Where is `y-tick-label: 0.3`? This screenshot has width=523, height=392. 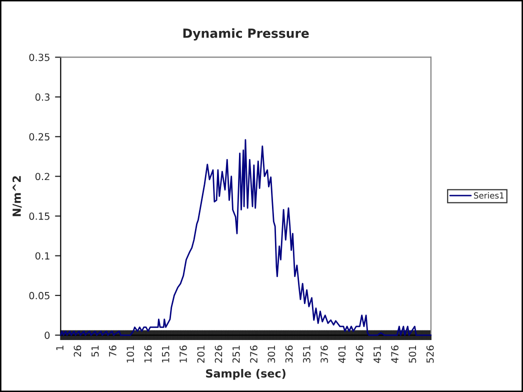 y-tick-label: 0.3 is located at coordinates (42, 97).